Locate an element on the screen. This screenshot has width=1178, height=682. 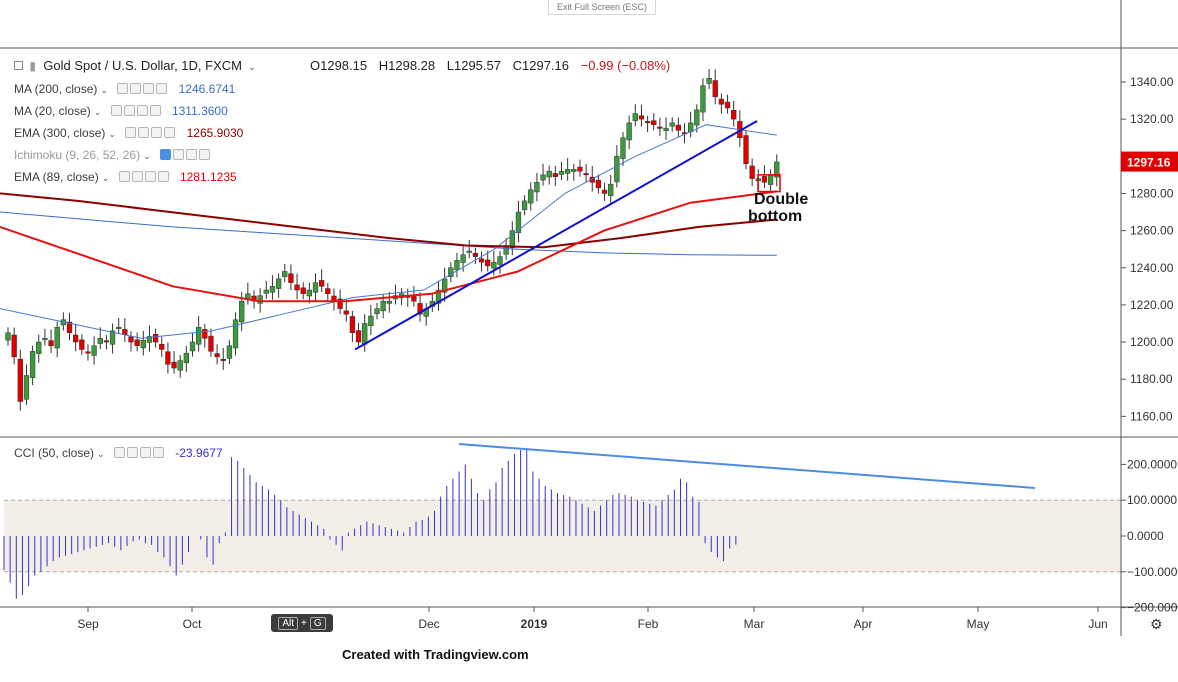
gear-icon: ⚙ is located at coordinates (1156, 624).